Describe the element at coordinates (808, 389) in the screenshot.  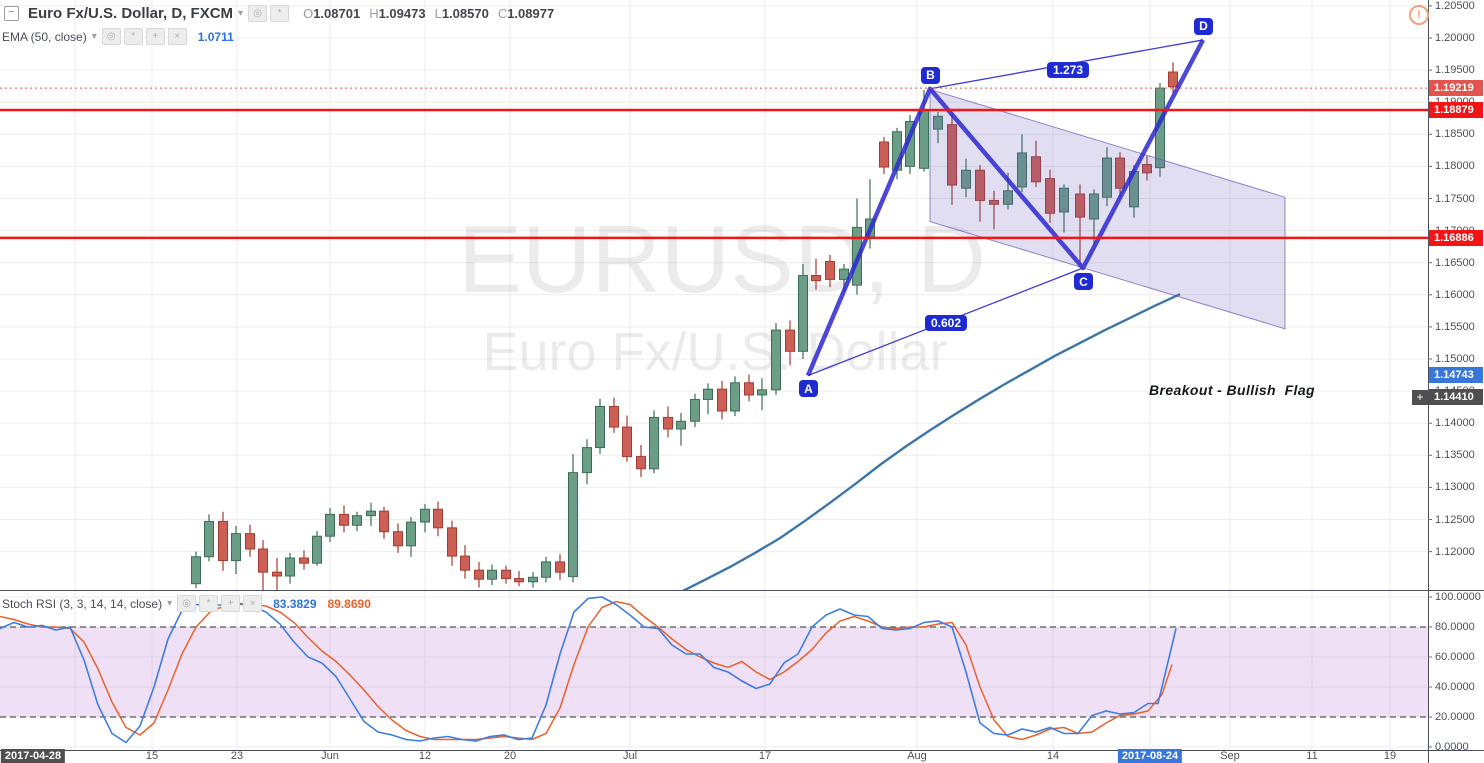
I see `pattern-point-a: A` at that location.